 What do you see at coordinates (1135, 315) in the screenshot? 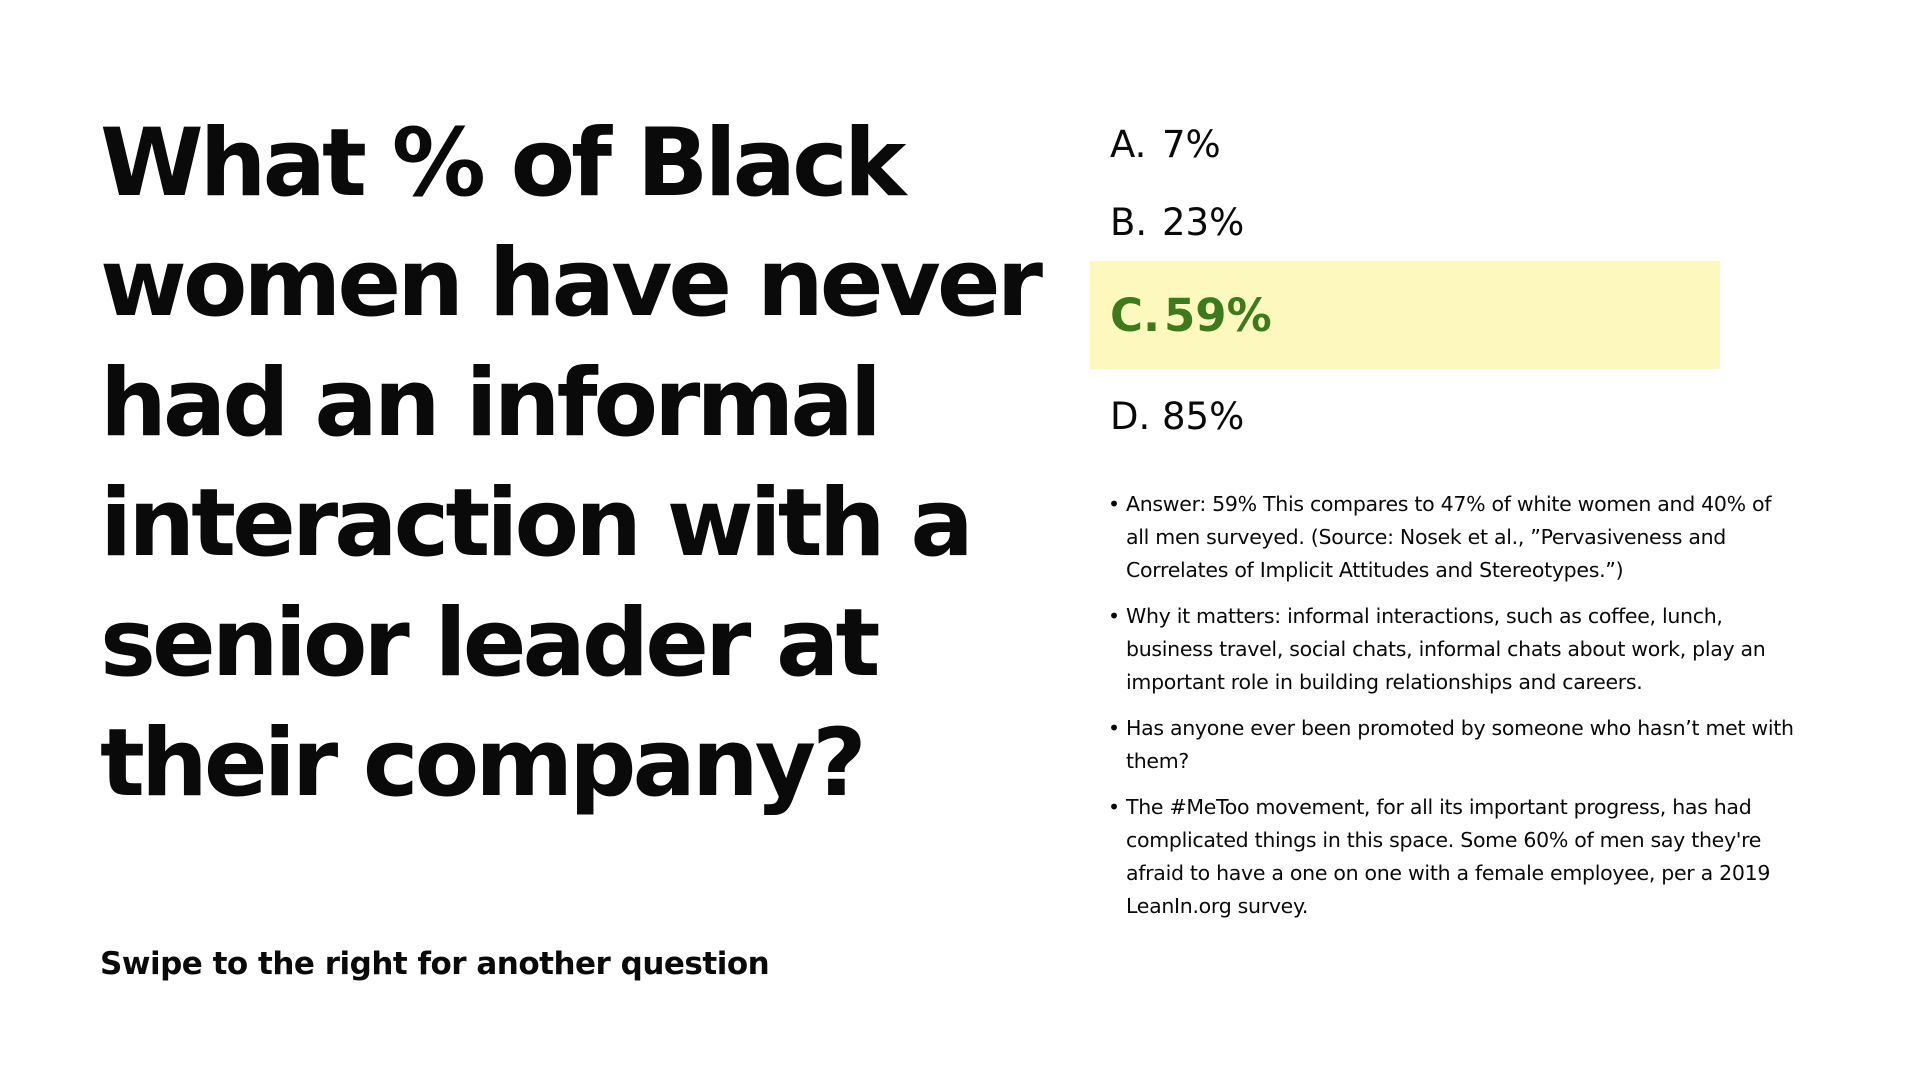
I see `option-letter: C.` at bounding box center [1135, 315].